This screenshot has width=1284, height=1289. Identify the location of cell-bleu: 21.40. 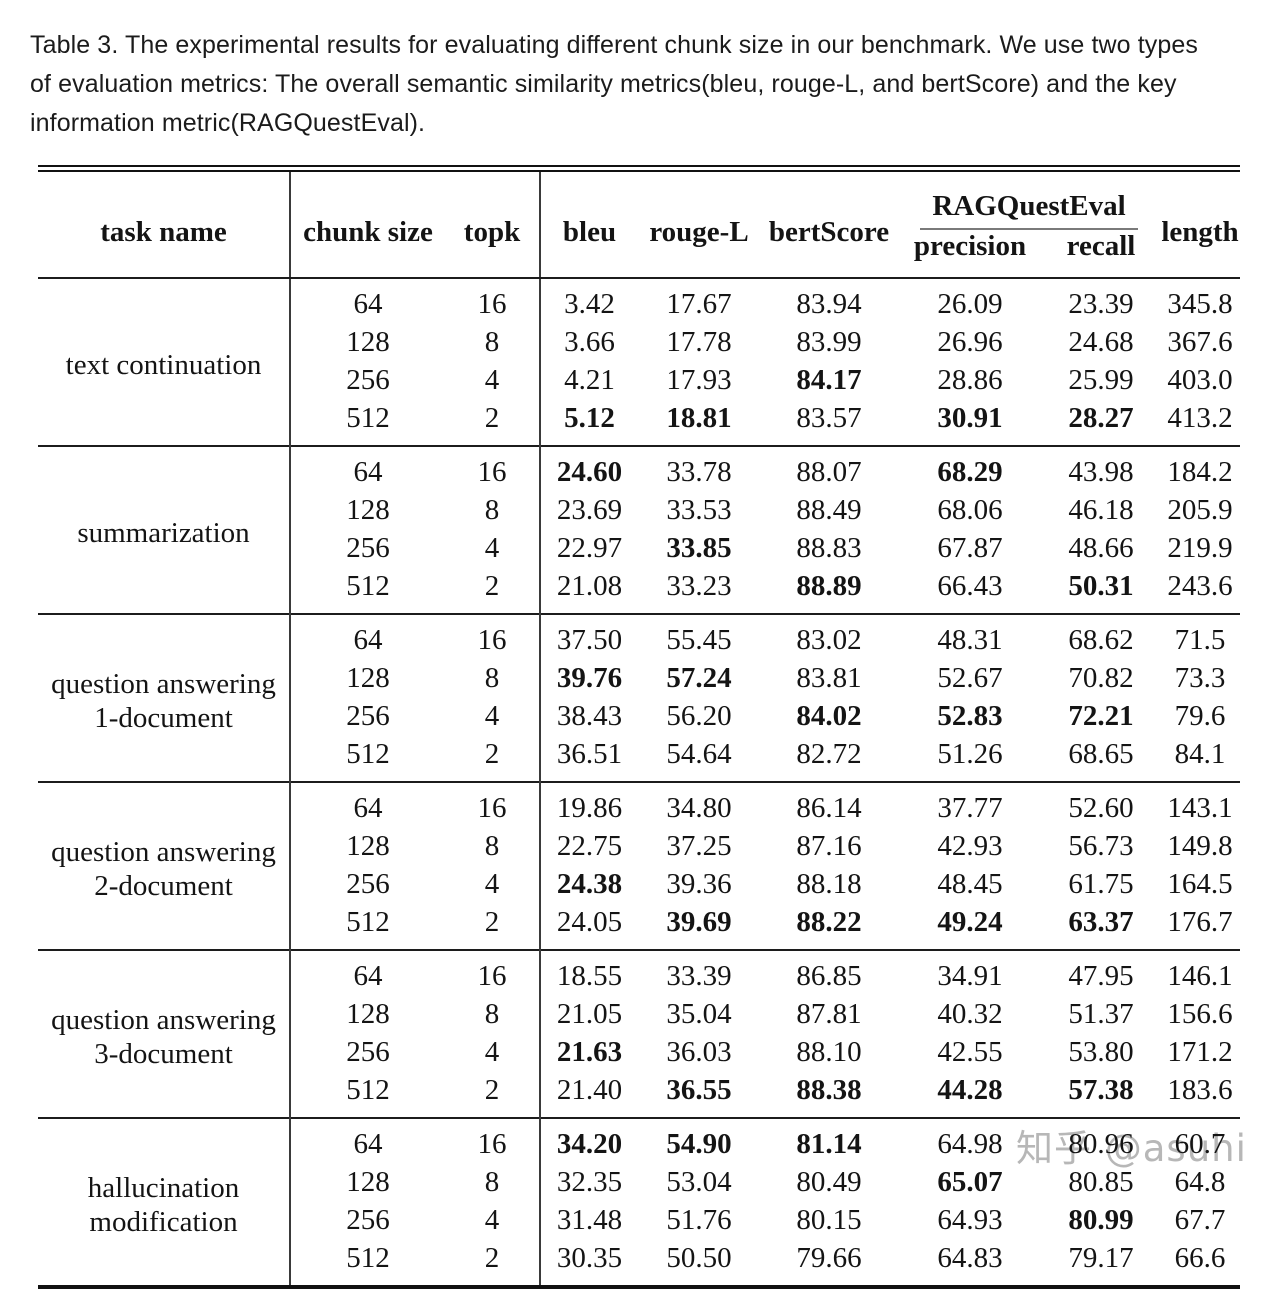
(589, 1090).